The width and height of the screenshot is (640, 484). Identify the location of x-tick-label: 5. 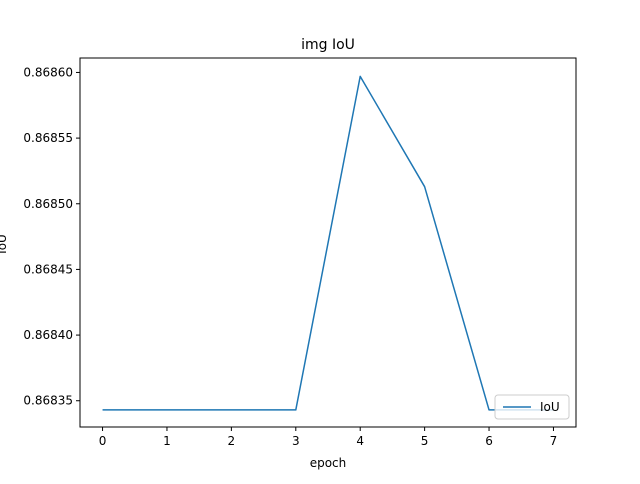
(425, 441).